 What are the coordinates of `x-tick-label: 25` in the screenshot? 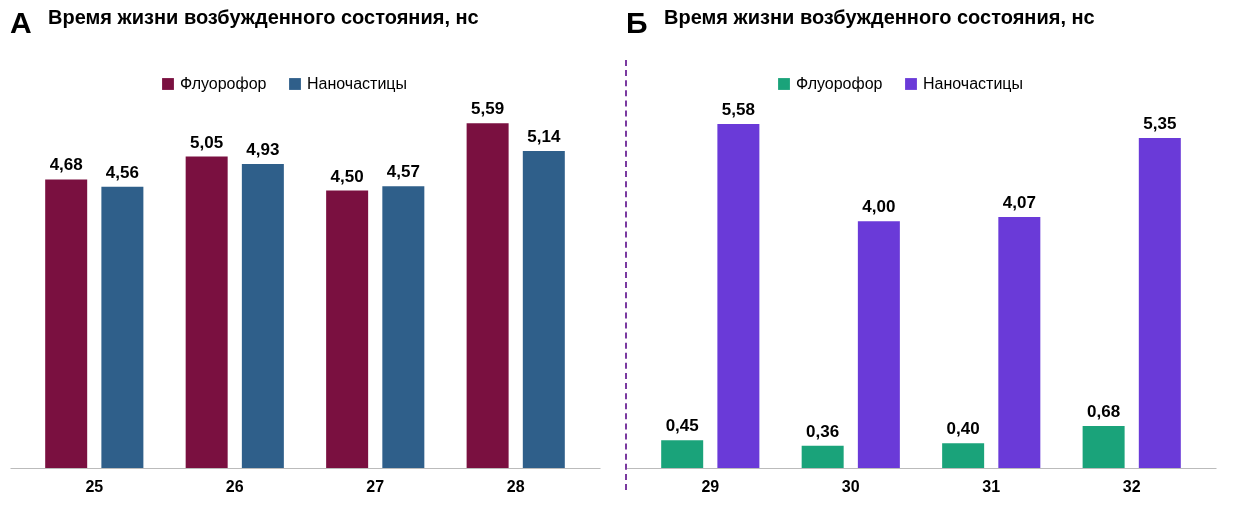 It's located at (94, 486).